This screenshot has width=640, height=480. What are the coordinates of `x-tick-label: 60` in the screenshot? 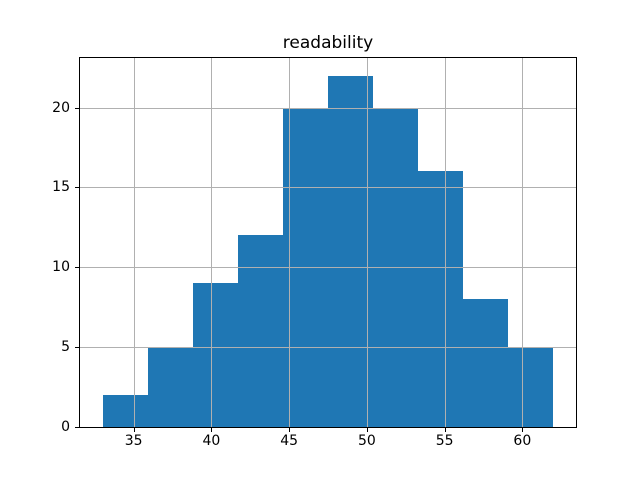 It's located at (522, 441).